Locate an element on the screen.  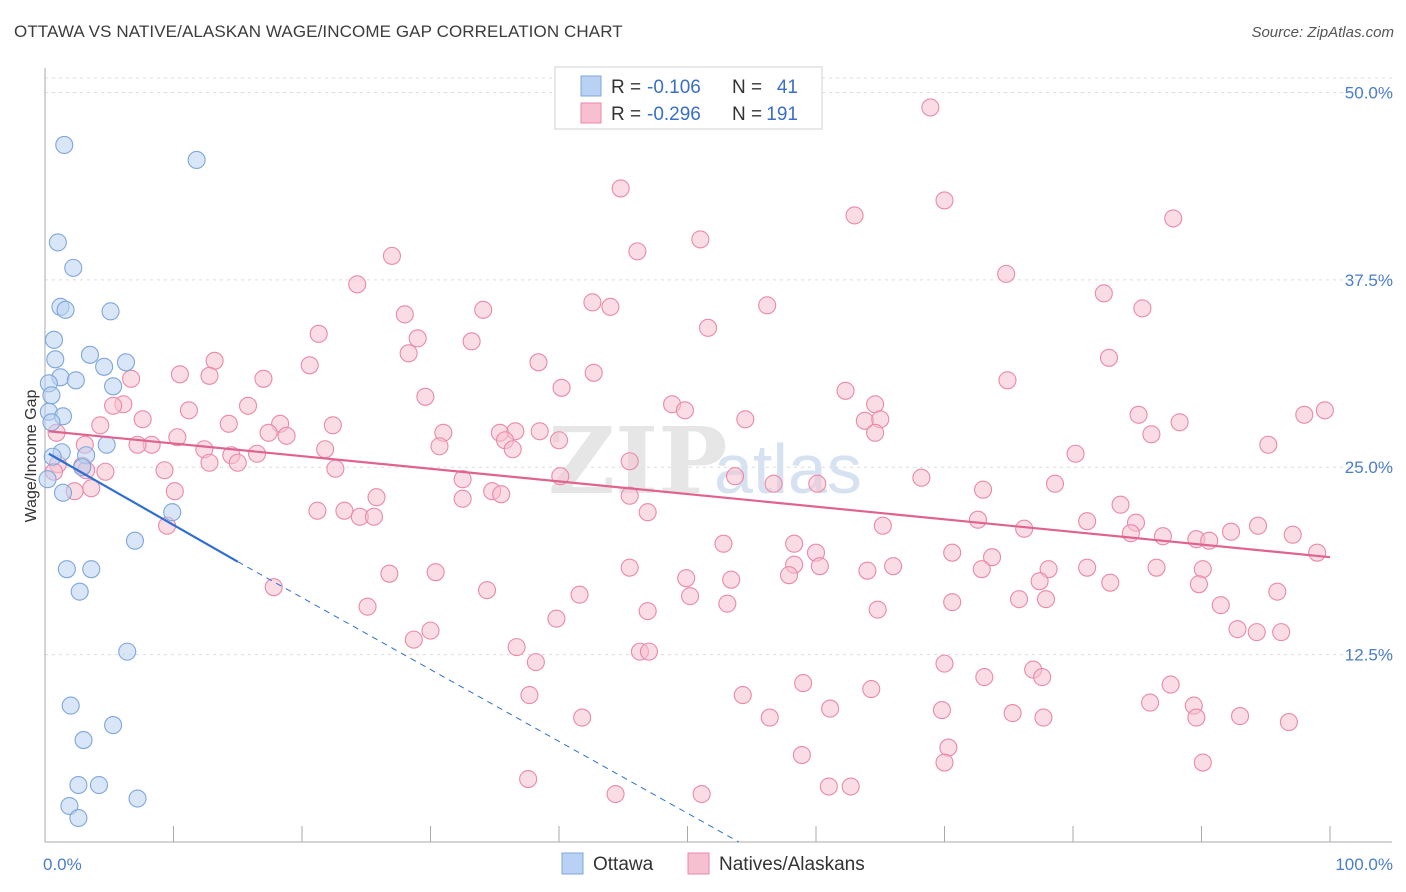
bottom-legend-swatch-natives-alaskans is located at coordinates (698, 863).